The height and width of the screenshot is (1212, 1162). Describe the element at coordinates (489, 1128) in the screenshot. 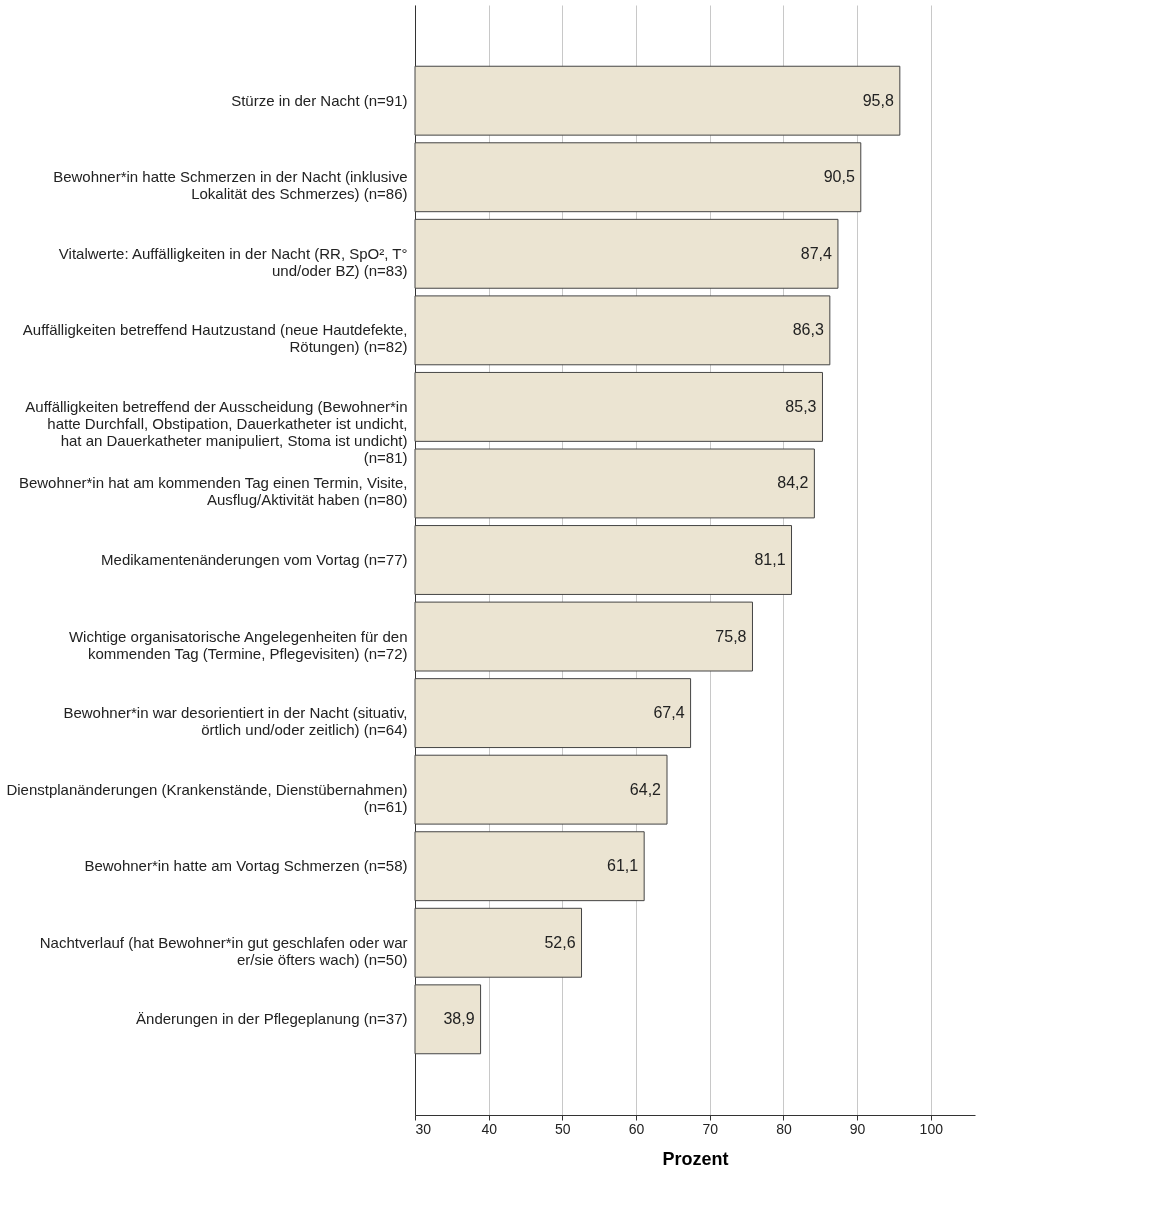

I see `x-tick-label: 40` at that location.